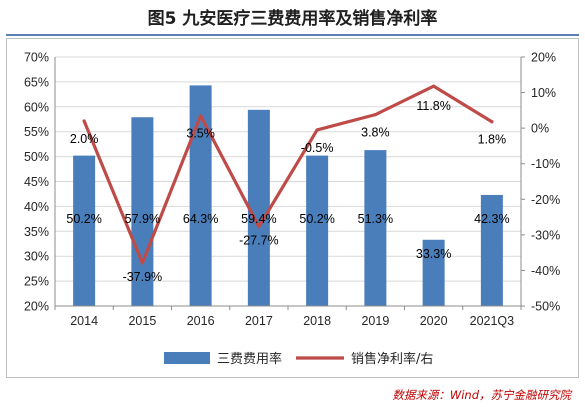 The width and height of the screenshot is (585, 407). Describe the element at coordinates (143, 277) in the screenshot. I see `line-data-label: -37.9%` at that location.